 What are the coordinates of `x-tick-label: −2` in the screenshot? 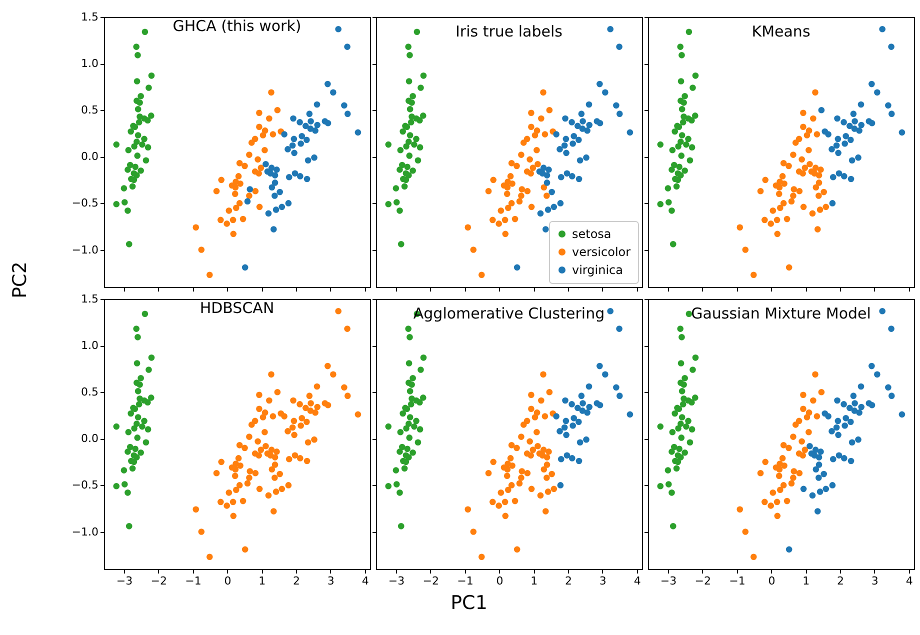 It's located at (158, 581).